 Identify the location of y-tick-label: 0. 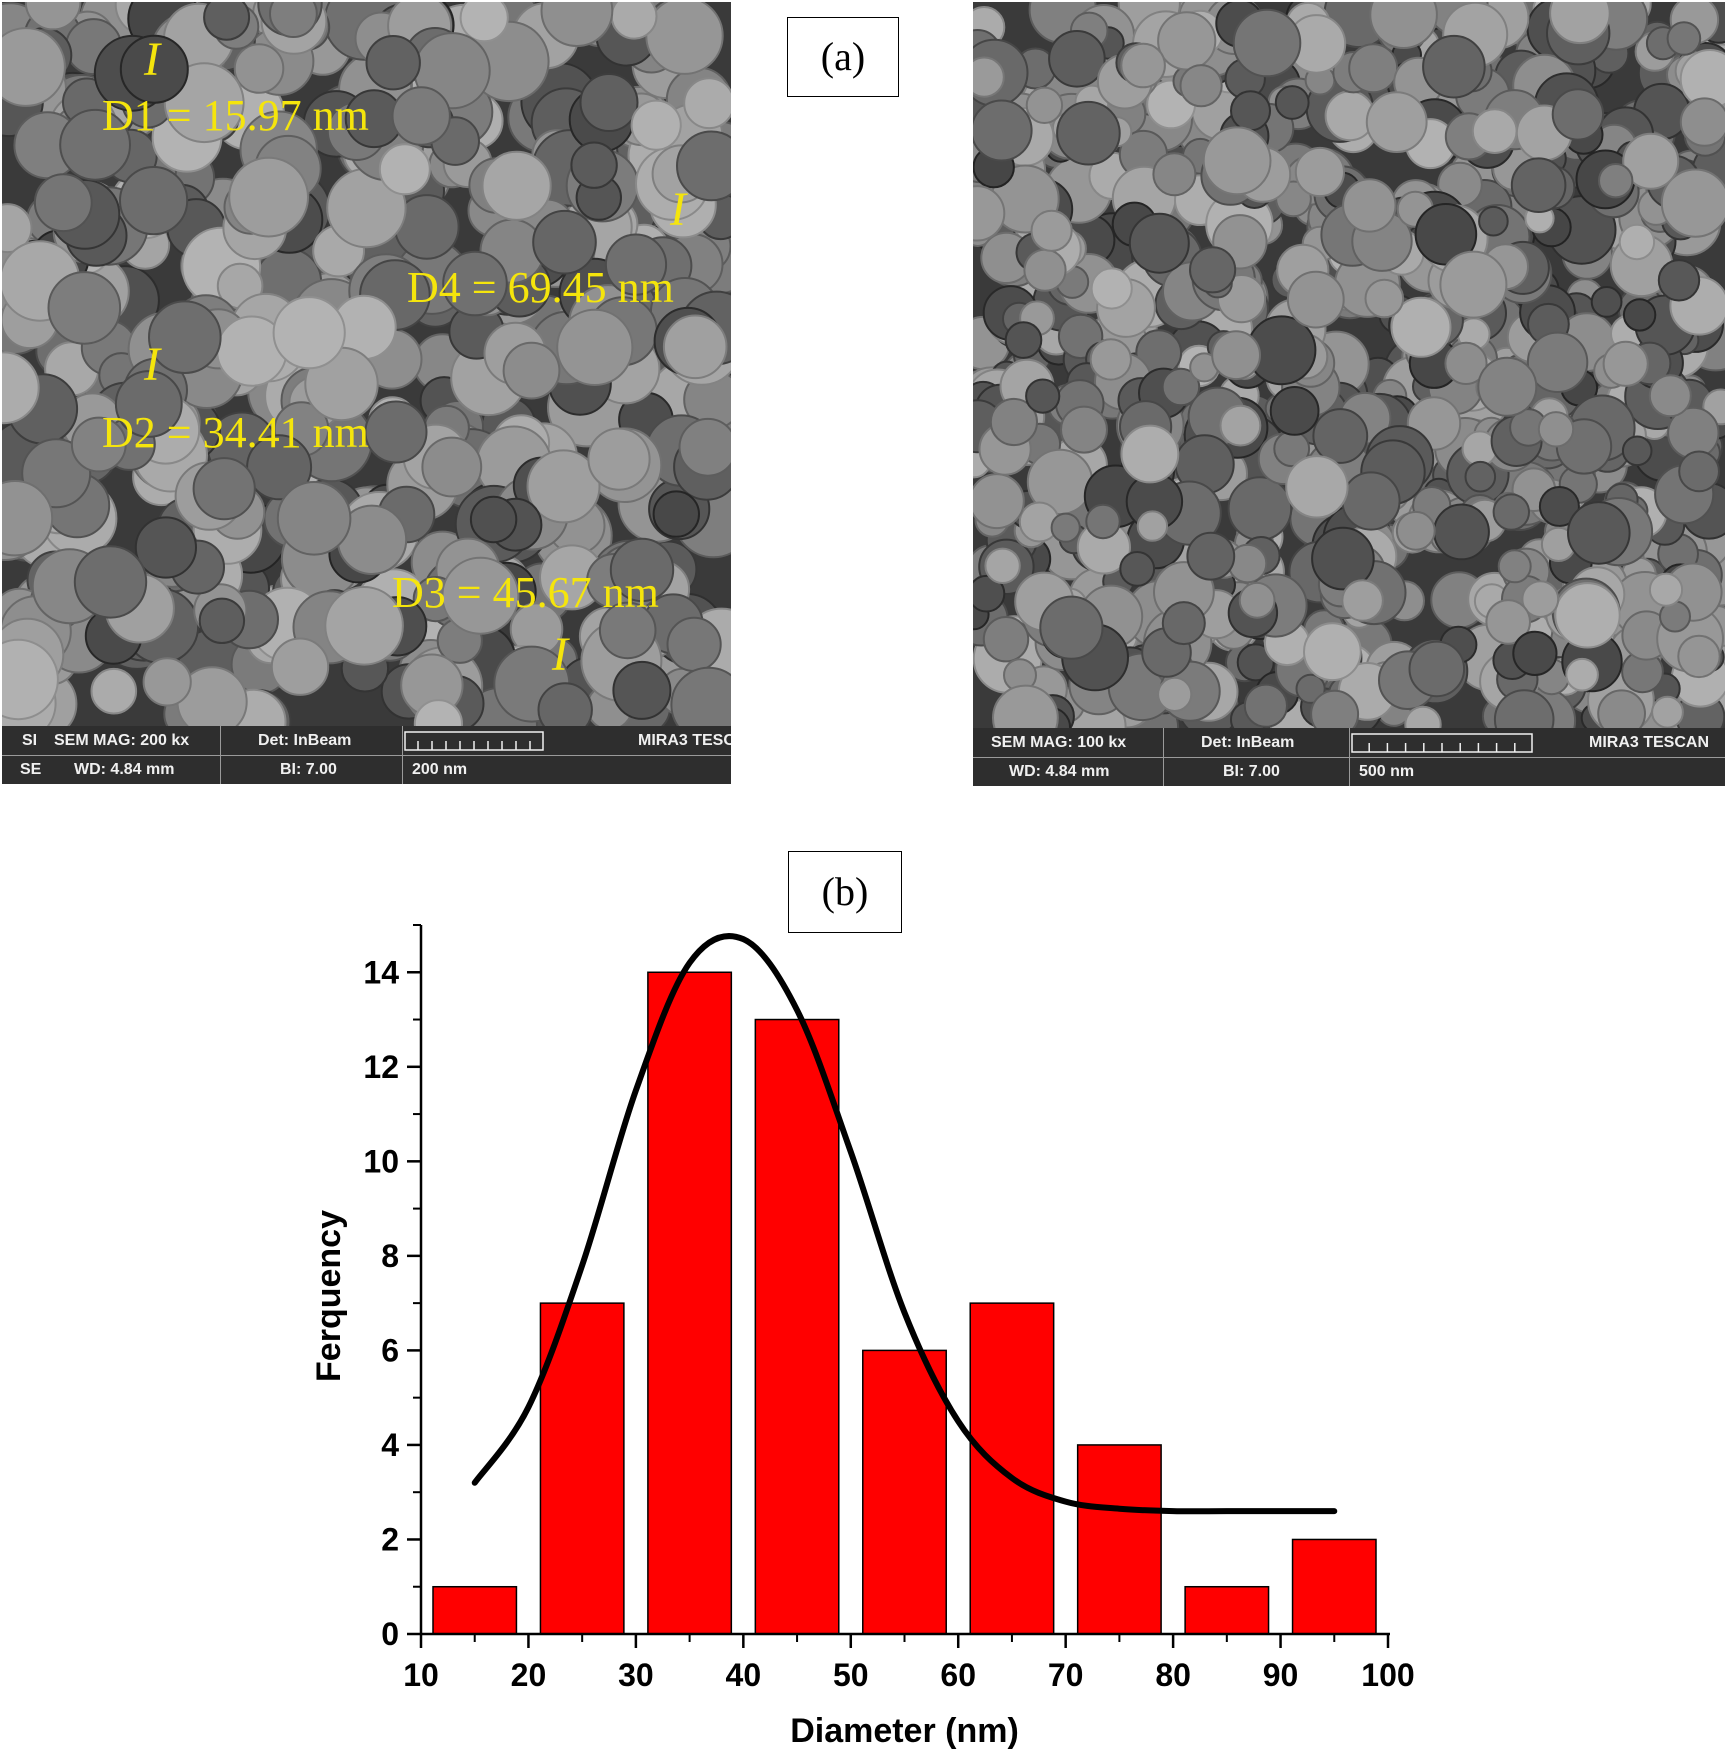
(390, 1634).